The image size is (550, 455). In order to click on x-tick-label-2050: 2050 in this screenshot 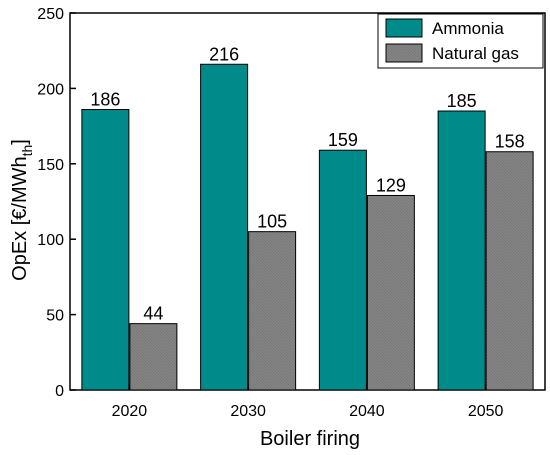, I will do `click(486, 411)`.